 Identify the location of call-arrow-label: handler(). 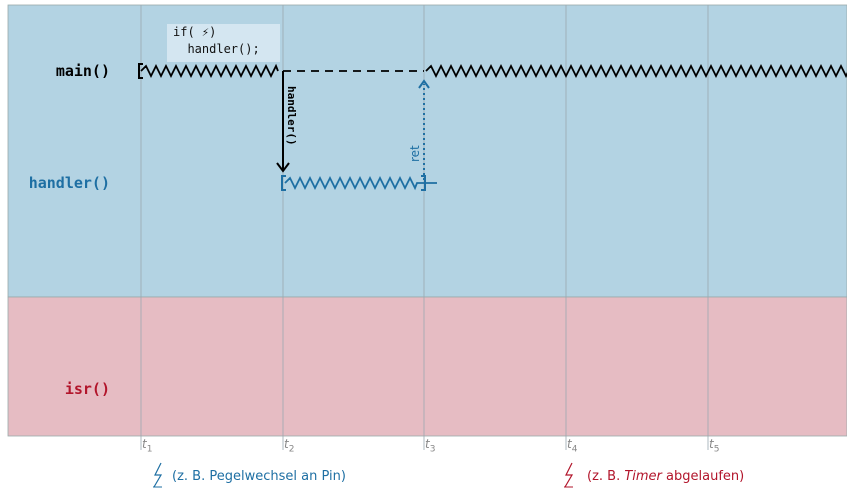
(291, 116).